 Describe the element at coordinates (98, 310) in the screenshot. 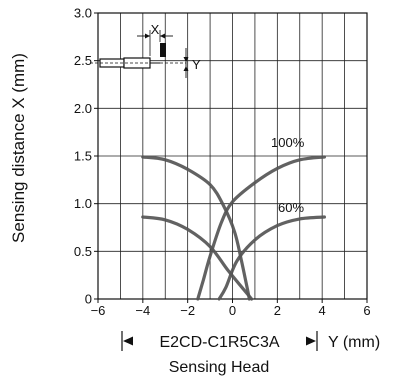

I see `x-tick-label: −6` at that location.